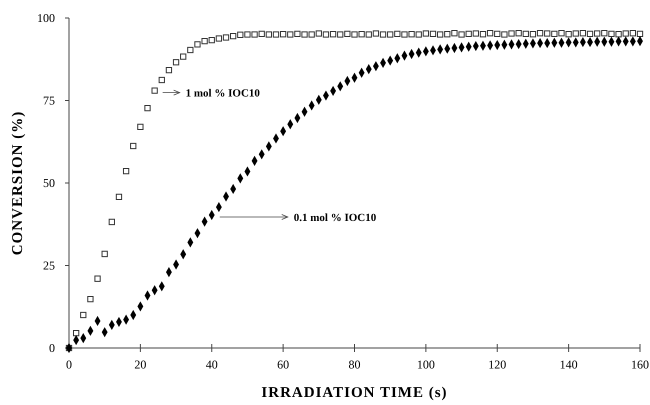 The height and width of the screenshot is (405, 650). What do you see at coordinates (569, 365) in the screenshot?
I see `x-tick-label: 140` at bounding box center [569, 365].